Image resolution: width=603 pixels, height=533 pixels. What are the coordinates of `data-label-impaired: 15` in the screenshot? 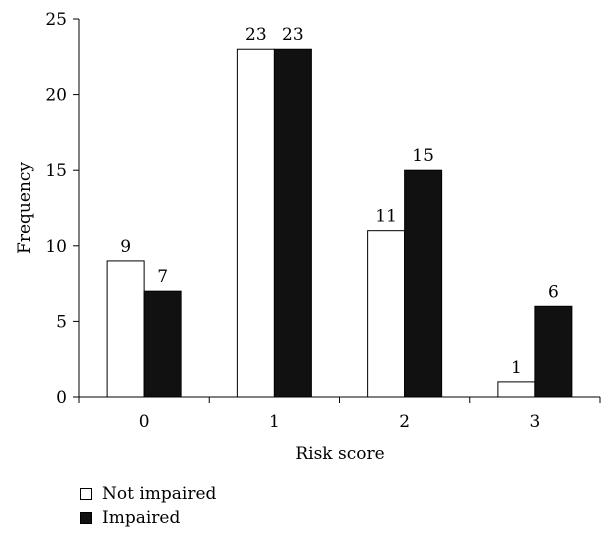 It's located at (423, 156).